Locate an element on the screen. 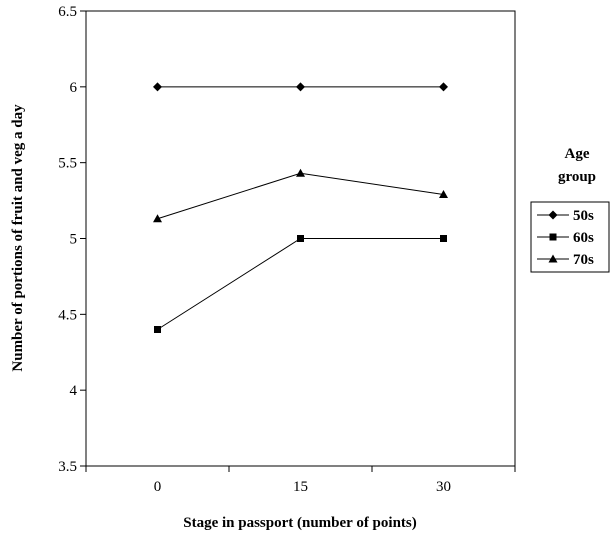  y-tick-label: 5 is located at coordinates (74, 240).